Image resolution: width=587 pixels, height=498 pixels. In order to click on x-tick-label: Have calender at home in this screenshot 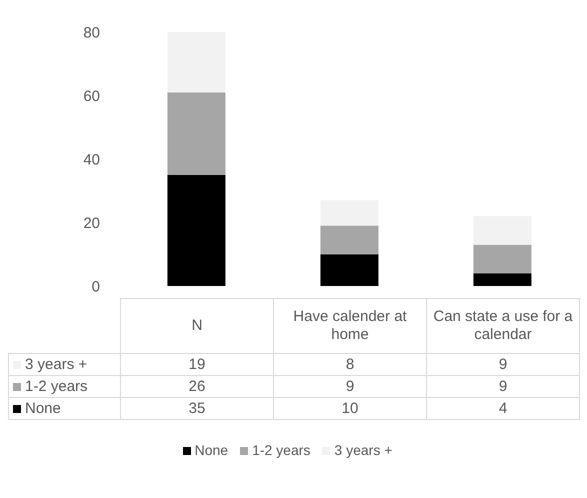, I will do `click(350, 326)`.